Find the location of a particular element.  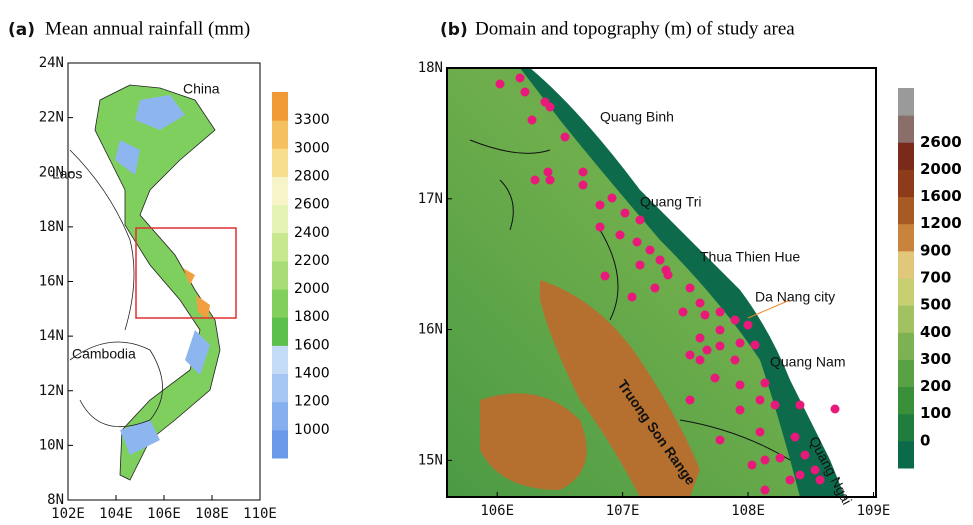

colorbar-label: 3000 is located at coordinates (312, 148).